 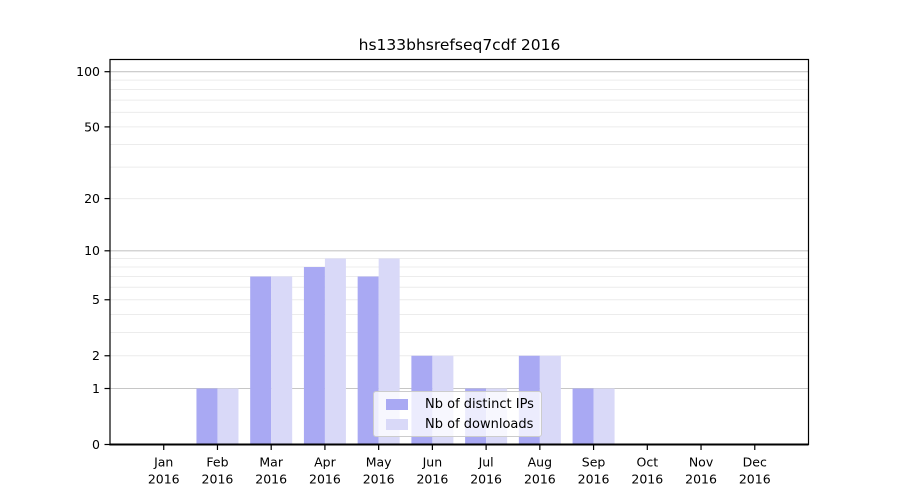 I want to click on bar-downloads-feb, so click(x=228, y=416).